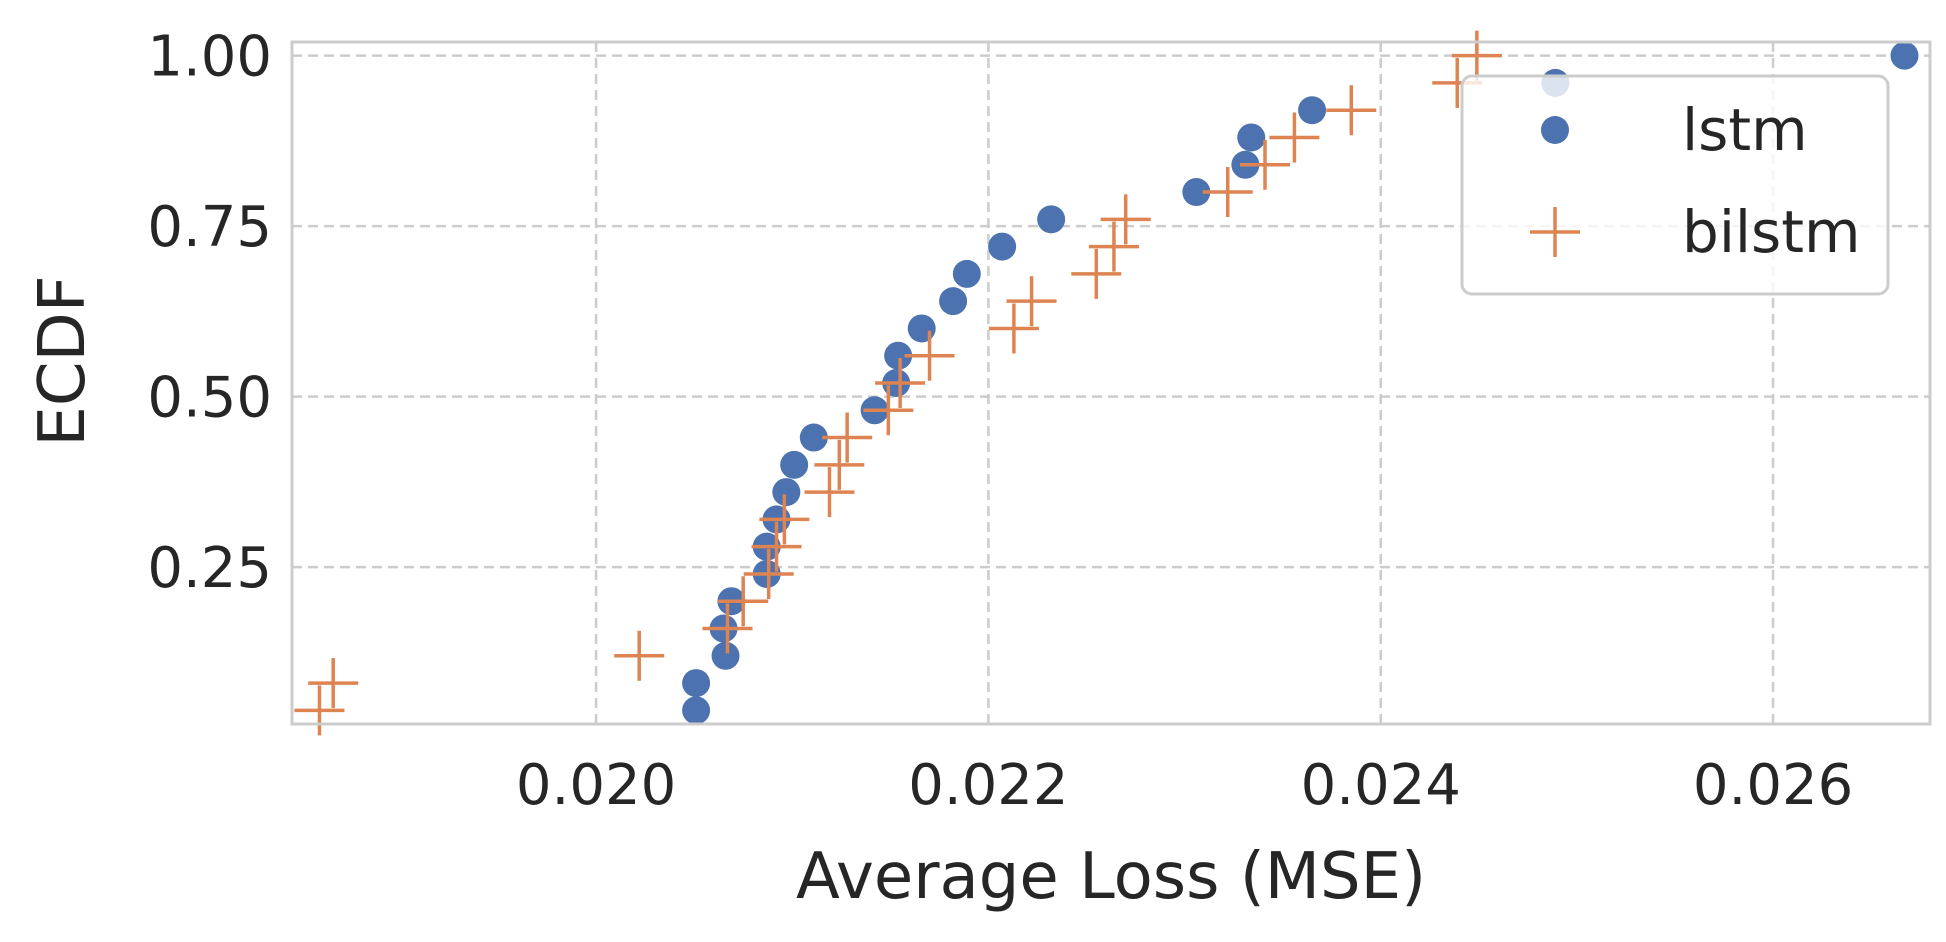  Describe the element at coordinates (209, 568) in the screenshot. I see `y-tick-label: 0.25` at that location.